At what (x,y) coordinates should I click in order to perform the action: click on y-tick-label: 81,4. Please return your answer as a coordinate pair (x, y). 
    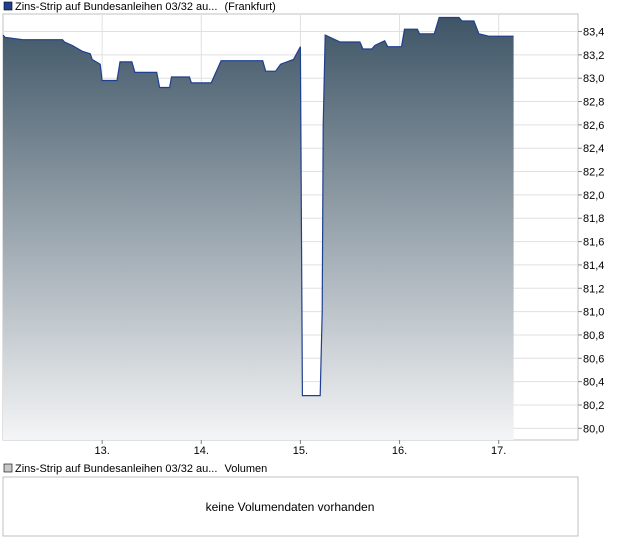
    Looking at the image, I should click on (593, 266).